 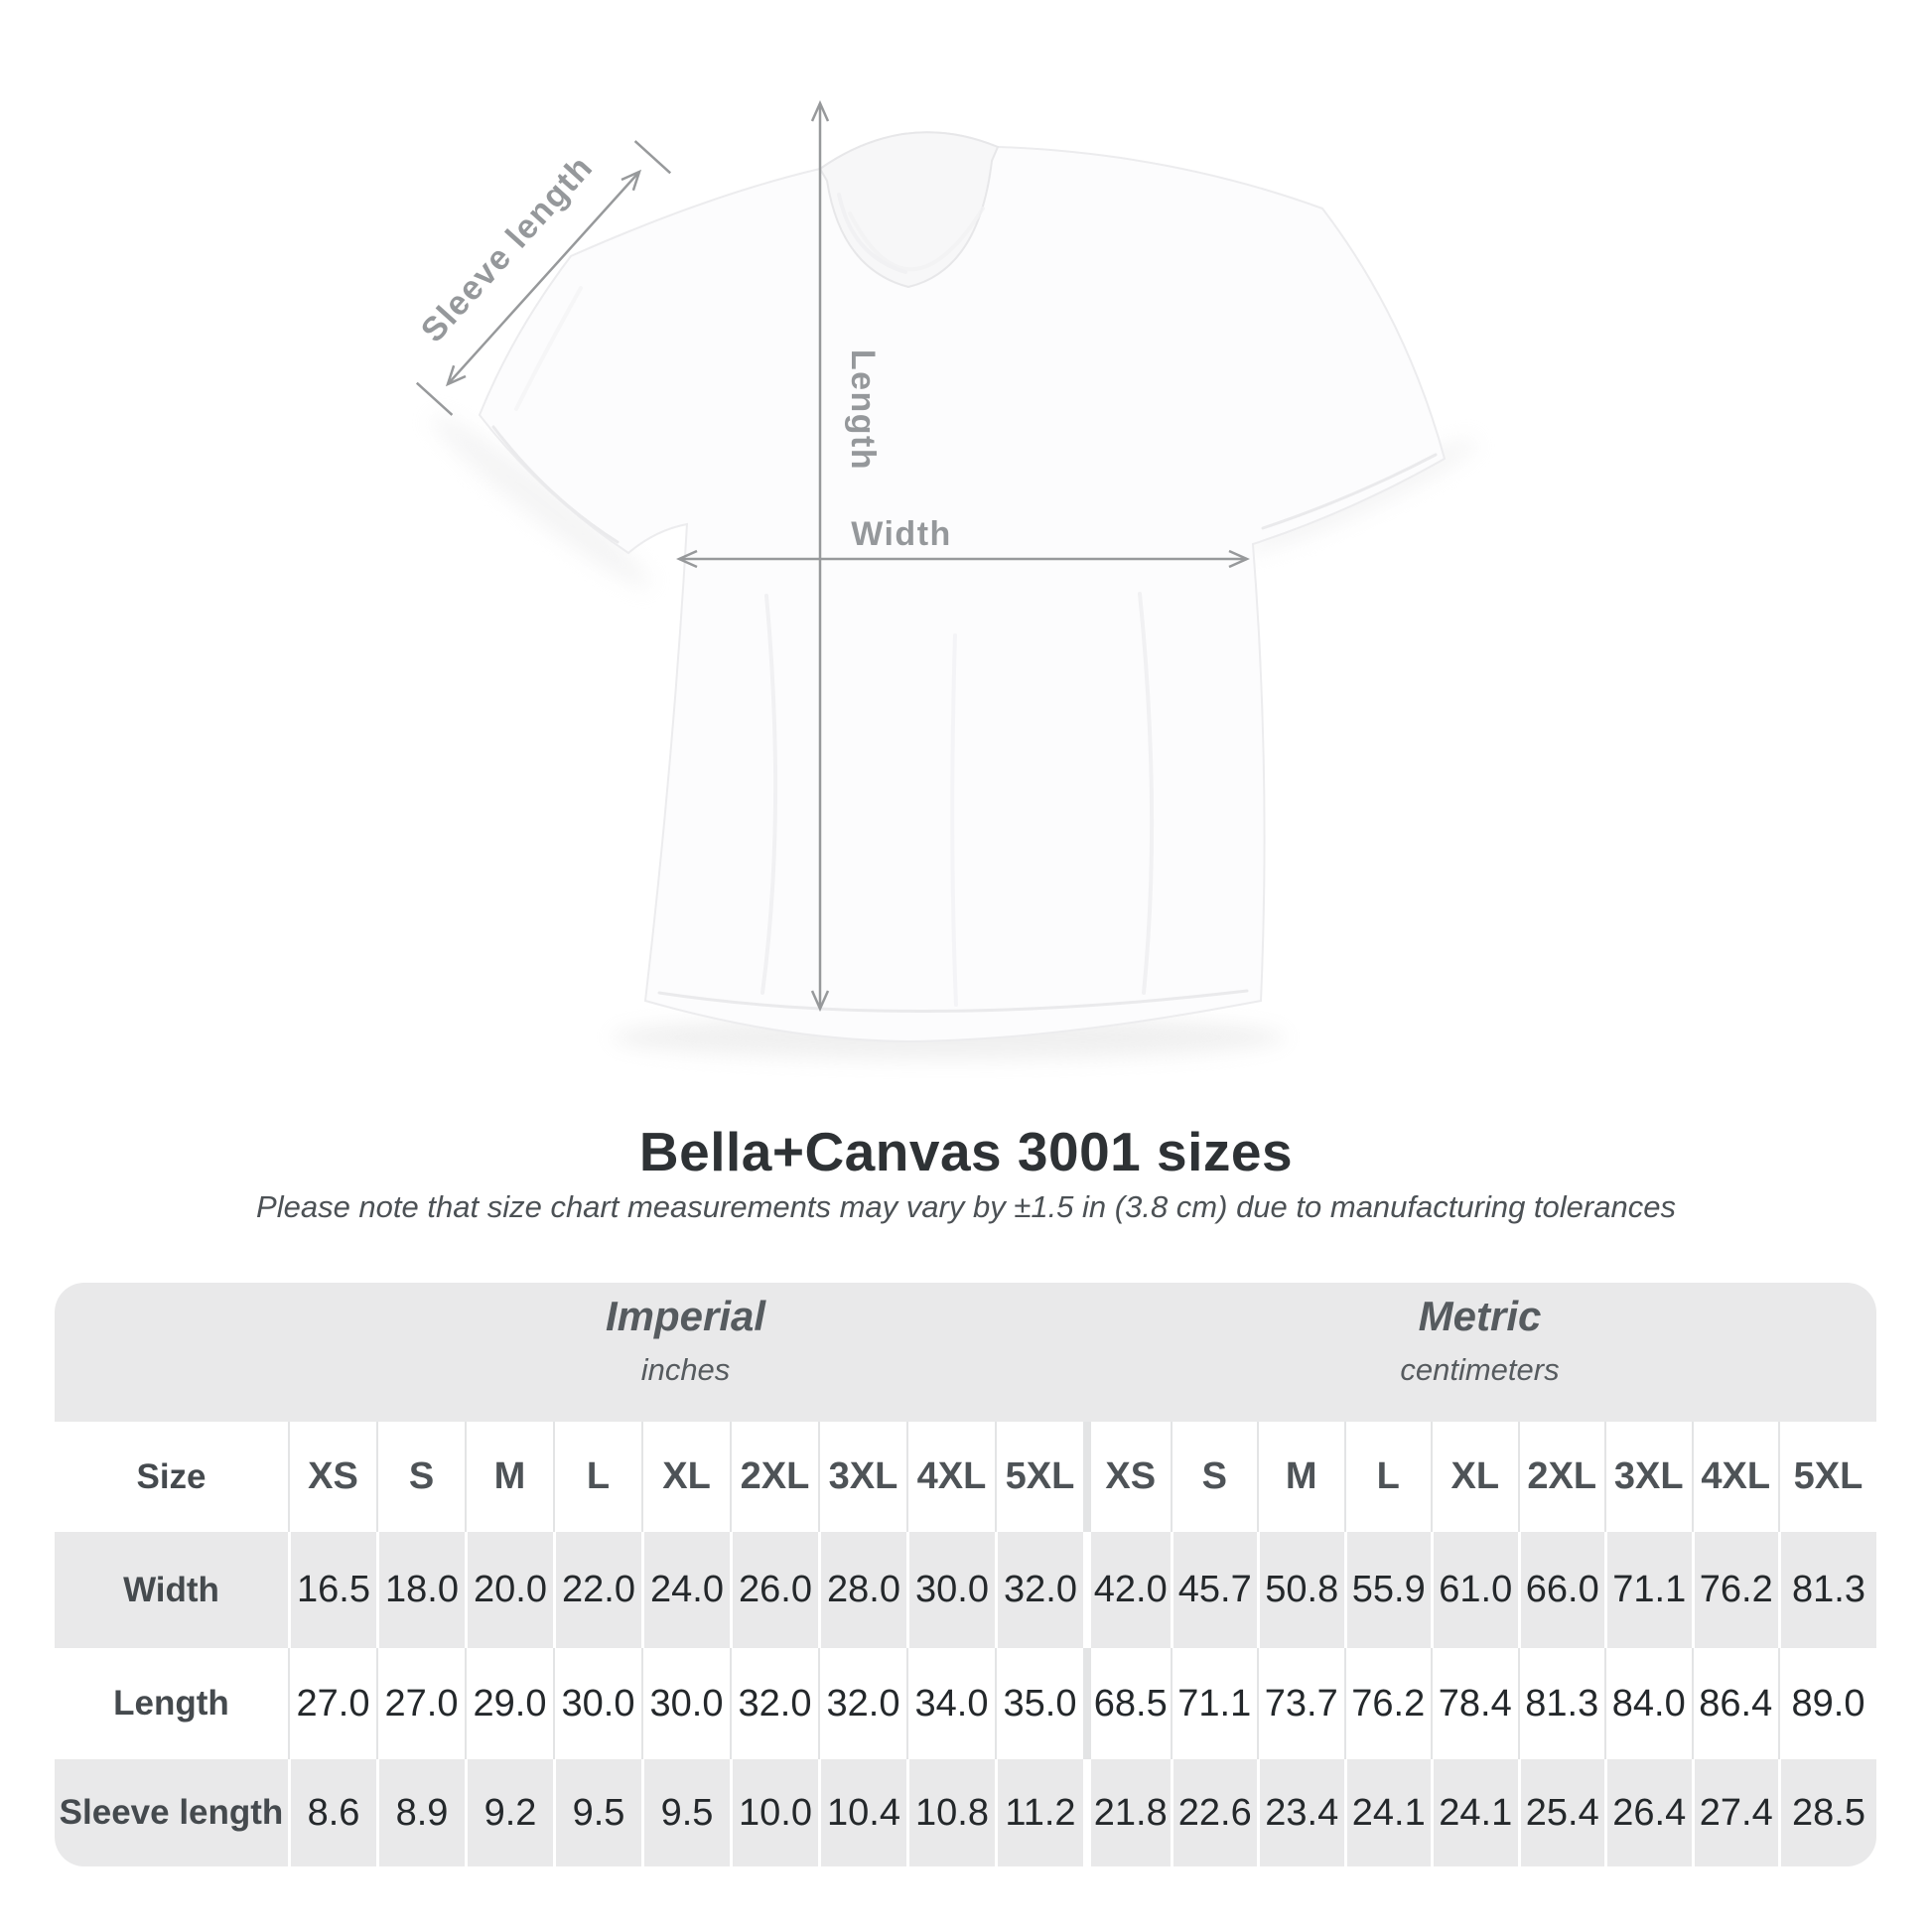 What do you see at coordinates (966, 1151) in the screenshot?
I see `page-title: Bella+Canvas 3001 sizes` at bounding box center [966, 1151].